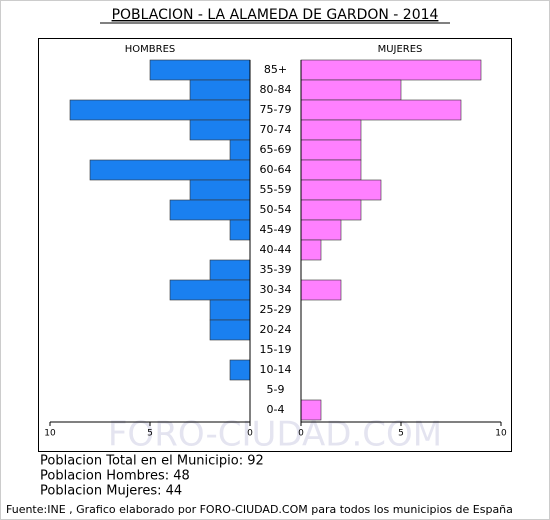  What do you see at coordinates (276, 309) in the screenshot?
I see `age-label: 25-29` at bounding box center [276, 309].